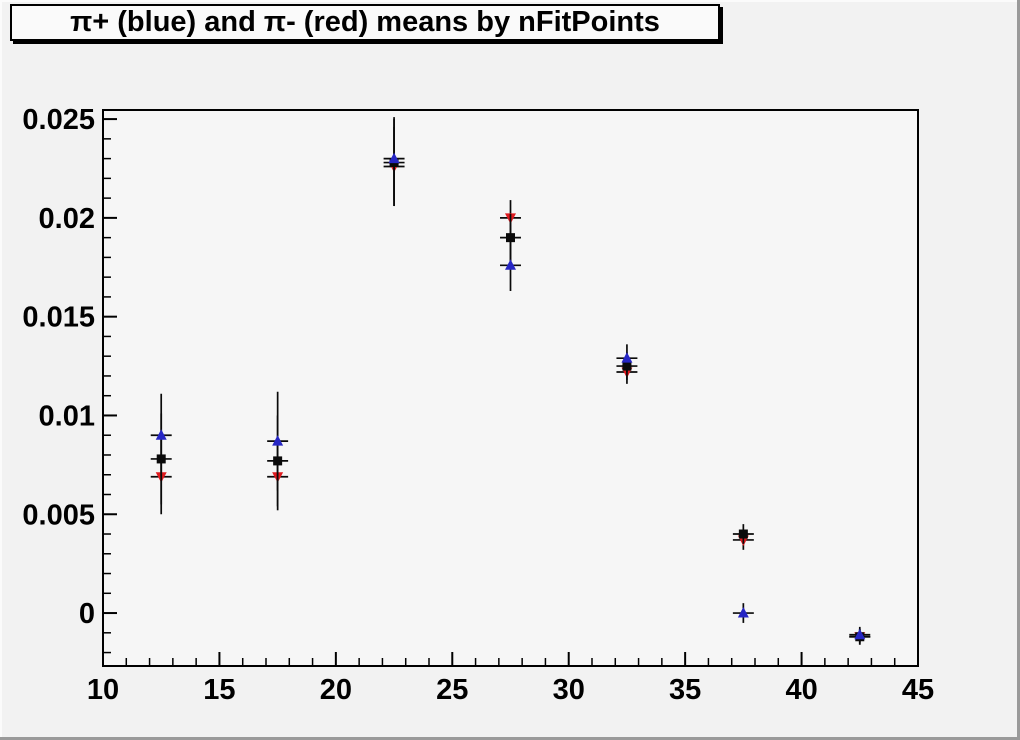 The height and width of the screenshot is (740, 1020). What do you see at coordinates (569, 690) in the screenshot?
I see `x-tick-label: 30` at bounding box center [569, 690].